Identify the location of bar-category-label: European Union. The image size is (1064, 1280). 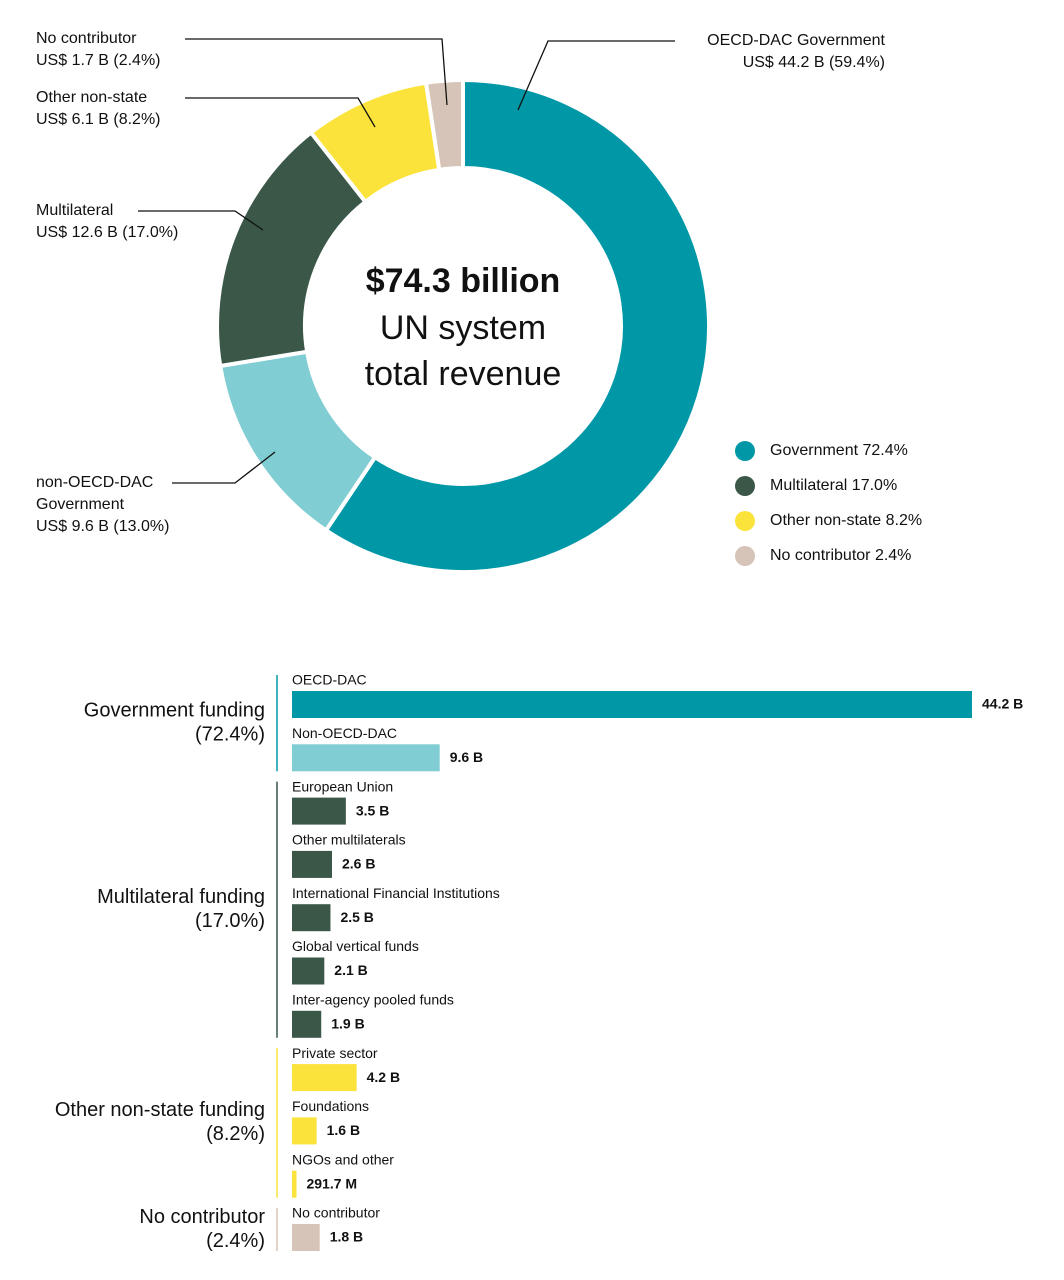
(342, 786).